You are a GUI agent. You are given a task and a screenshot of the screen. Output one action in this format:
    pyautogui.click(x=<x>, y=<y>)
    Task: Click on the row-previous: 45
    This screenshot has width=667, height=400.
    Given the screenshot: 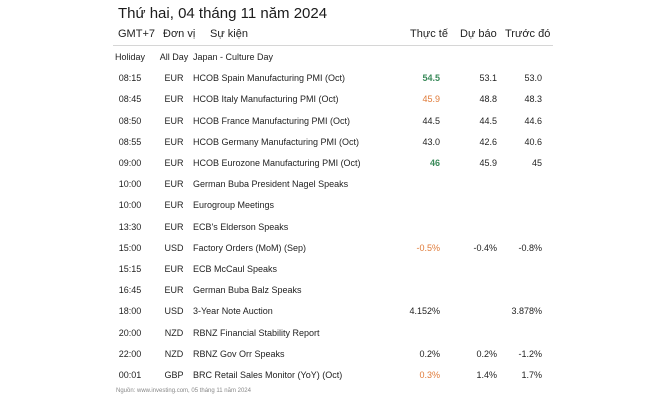 What is the action you would take?
    pyautogui.click(x=536, y=163)
    